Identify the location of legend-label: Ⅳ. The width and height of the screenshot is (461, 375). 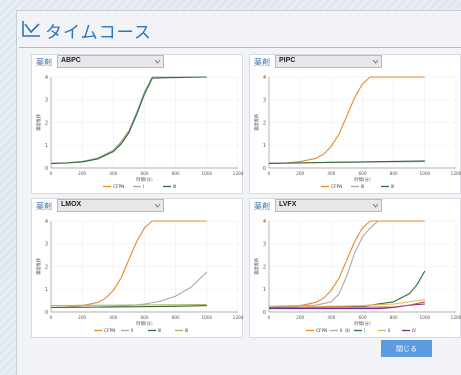
(414, 331).